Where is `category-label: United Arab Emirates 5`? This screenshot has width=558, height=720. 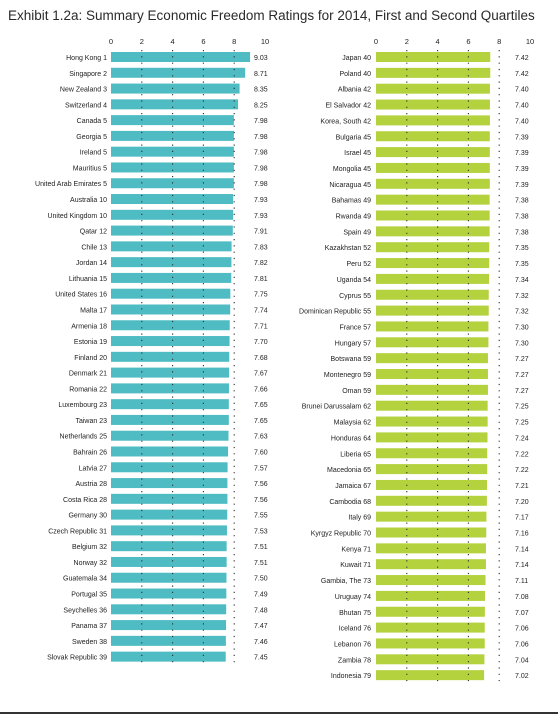 category-label: United Arab Emirates 5 is located at coordinates (71, 184).